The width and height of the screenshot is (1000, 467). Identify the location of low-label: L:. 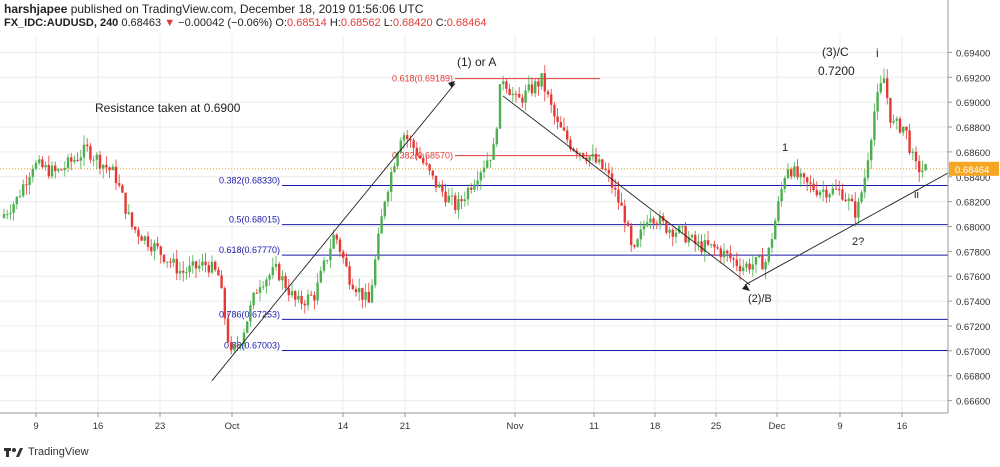
(388, 23).